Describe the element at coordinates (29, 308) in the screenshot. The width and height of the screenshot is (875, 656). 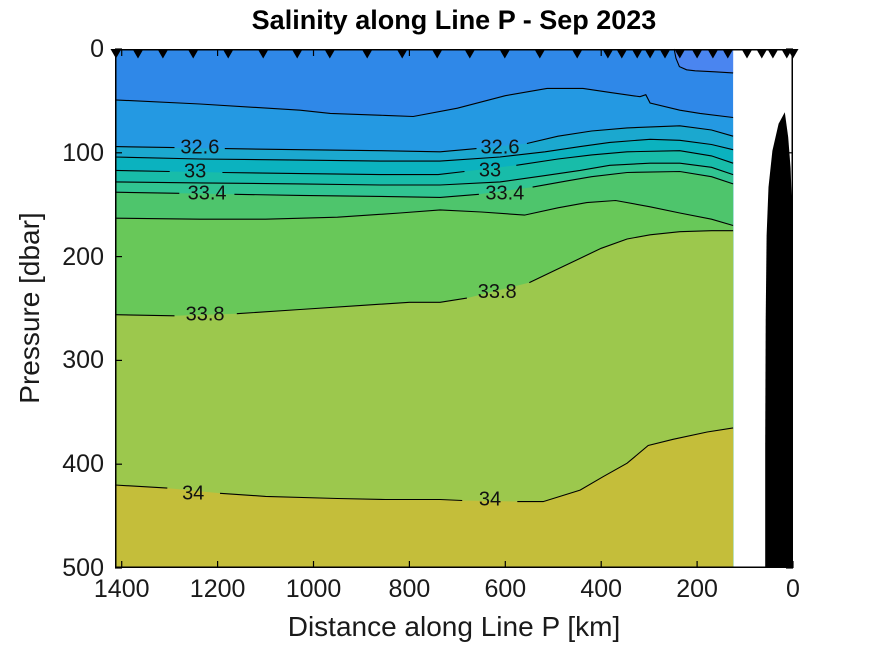
I see `y-axis-label: Pressure [dbar]` at that location.